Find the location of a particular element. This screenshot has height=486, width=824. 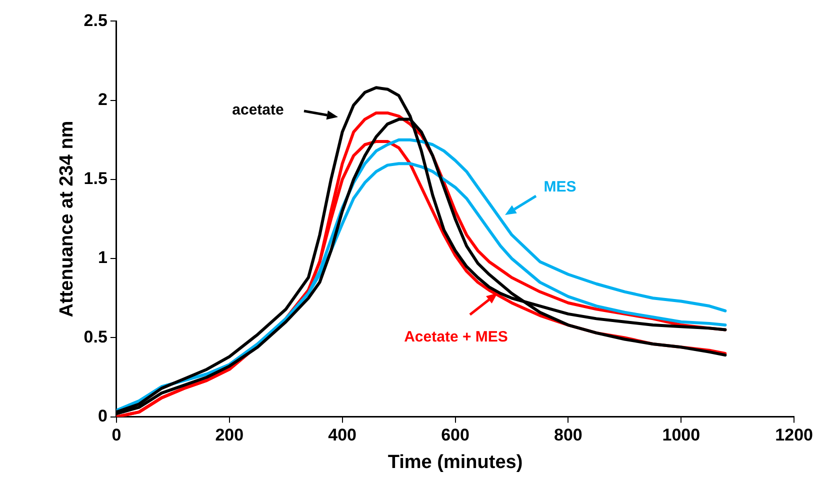

y-tick-label: 1.5 is located at coordinates (96, 178).